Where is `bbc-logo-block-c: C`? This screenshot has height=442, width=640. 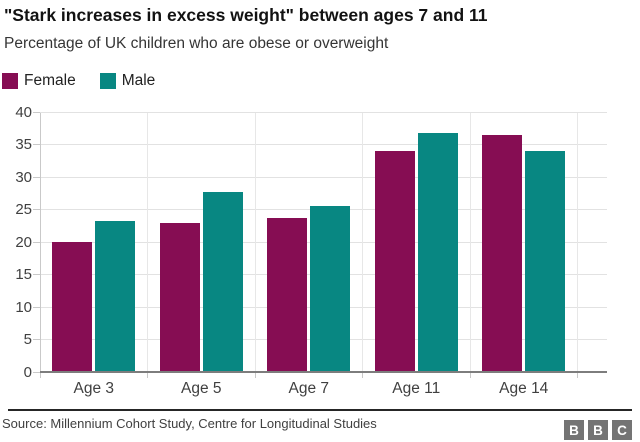 bbc-logo-block-c: C is located at coordinates (622, 430).